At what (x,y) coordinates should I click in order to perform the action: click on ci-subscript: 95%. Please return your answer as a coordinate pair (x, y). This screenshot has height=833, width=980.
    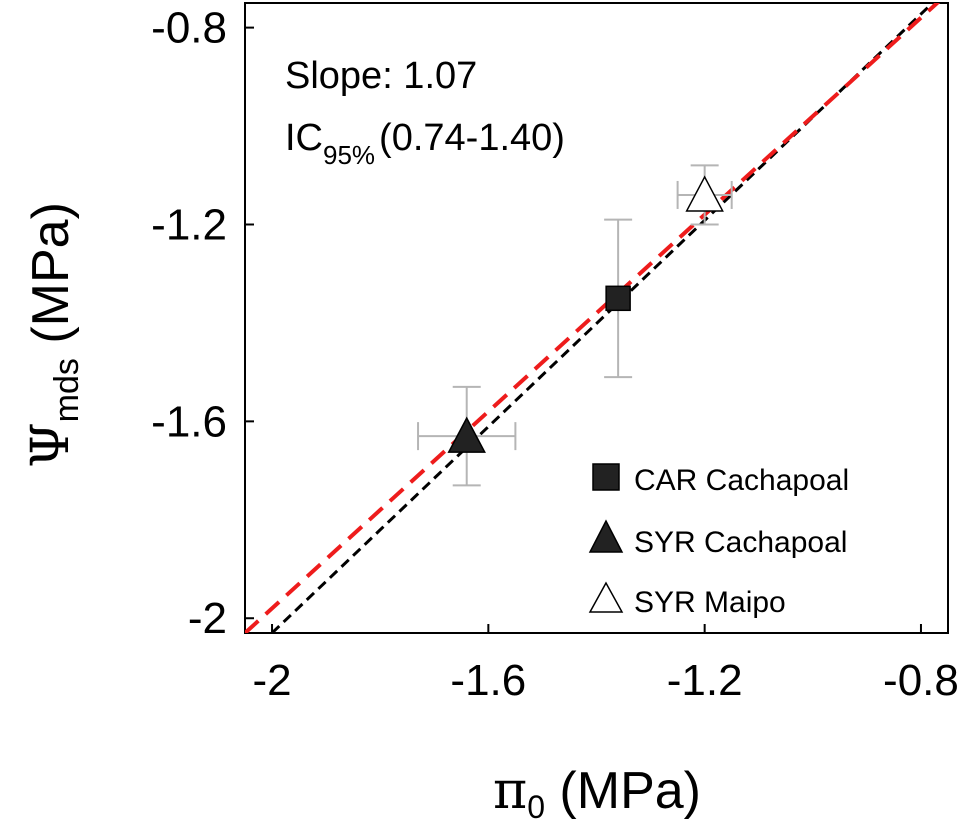
    Looking at the image, I should click on (349, 155).